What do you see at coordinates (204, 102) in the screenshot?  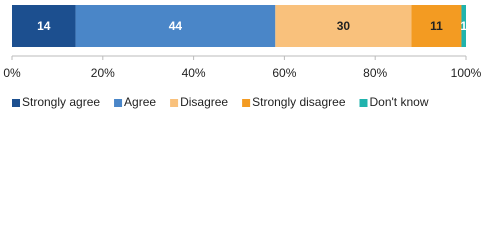 I see `legend-label: Disagree` at bounding box center [204, 102].